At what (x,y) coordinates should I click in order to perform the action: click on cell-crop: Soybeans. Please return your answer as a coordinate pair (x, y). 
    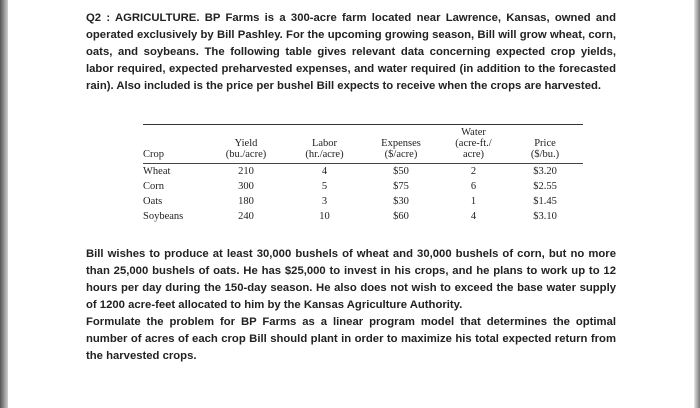
    Looking at the image, I should click on (163, 216).